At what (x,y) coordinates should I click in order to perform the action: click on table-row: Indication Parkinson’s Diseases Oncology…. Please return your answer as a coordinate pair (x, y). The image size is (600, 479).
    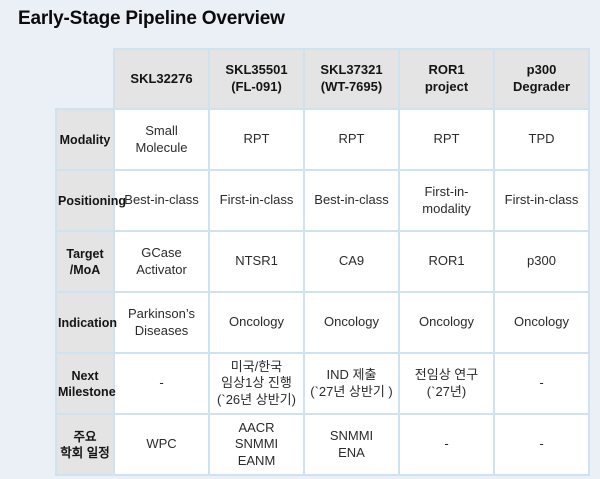
    Looking at the image, I should click on (322, 322).